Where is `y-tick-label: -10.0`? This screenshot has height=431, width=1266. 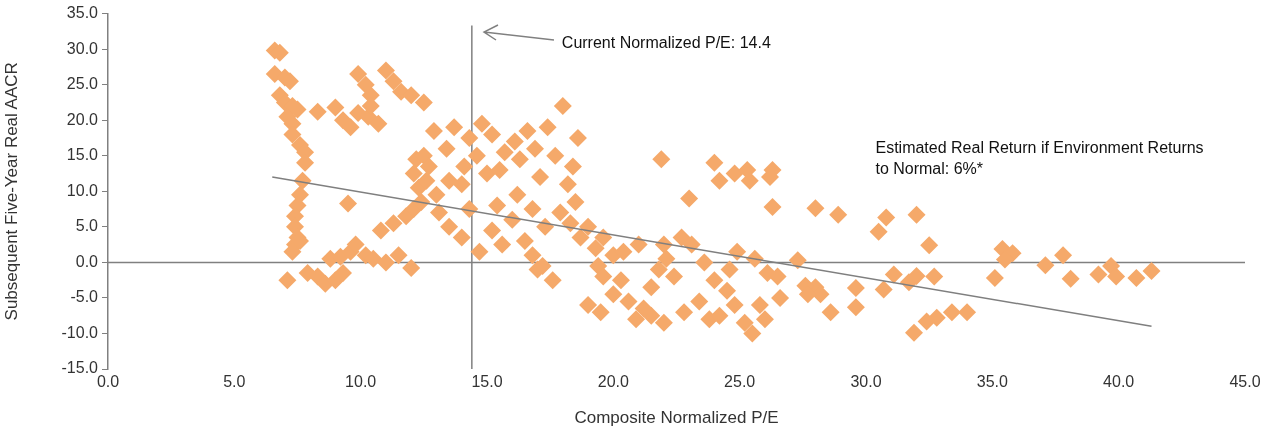
y-tick-label: -10.0 is located at coordinates (80, 332).